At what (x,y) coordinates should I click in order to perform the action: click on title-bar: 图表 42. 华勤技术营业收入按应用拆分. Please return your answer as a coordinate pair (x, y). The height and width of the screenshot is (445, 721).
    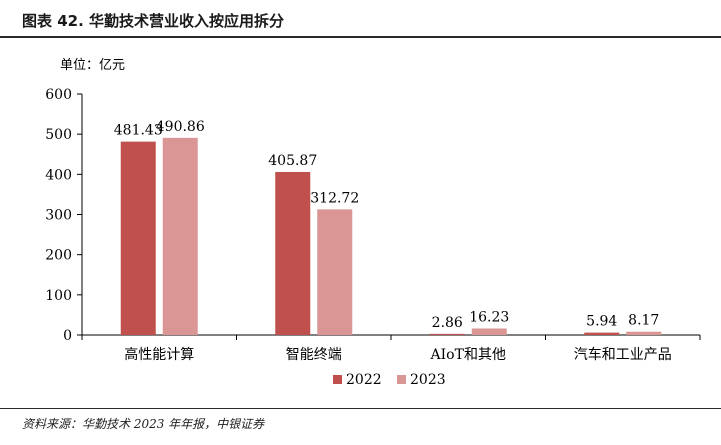
    Looking at the image, I should click on (360, 19).